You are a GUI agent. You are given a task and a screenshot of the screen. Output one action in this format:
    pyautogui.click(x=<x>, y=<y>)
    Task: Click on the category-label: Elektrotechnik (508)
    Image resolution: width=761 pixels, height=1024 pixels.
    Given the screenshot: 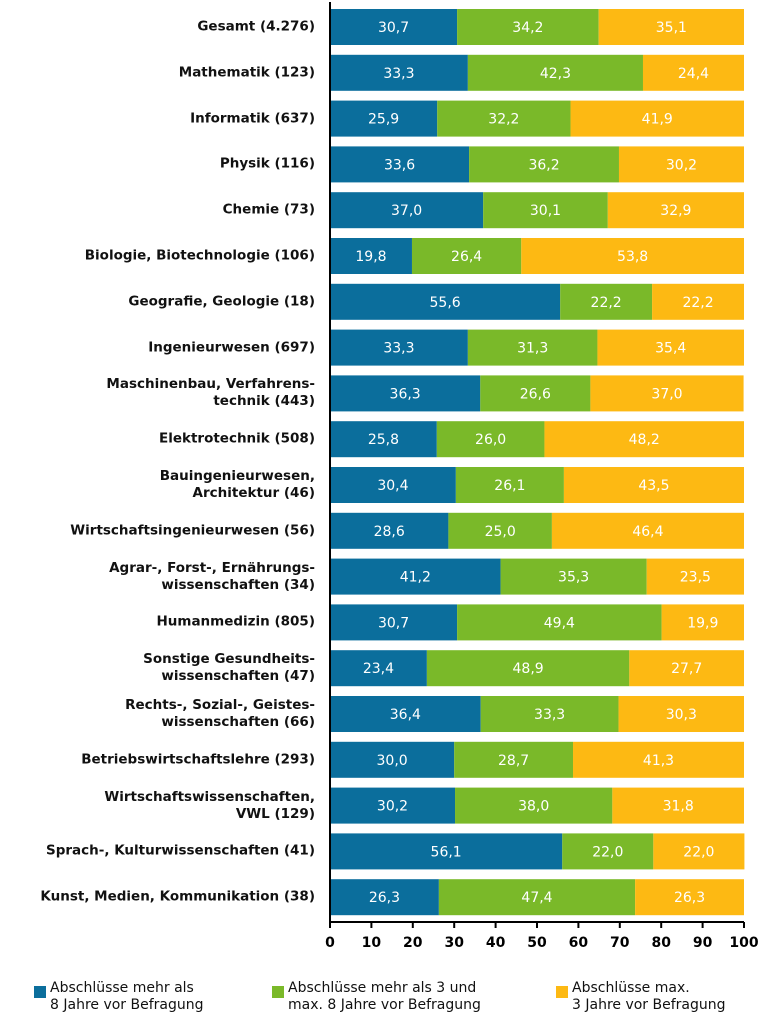 What is the action you would take?
    pyautogui.click(x=236, y=438)
    